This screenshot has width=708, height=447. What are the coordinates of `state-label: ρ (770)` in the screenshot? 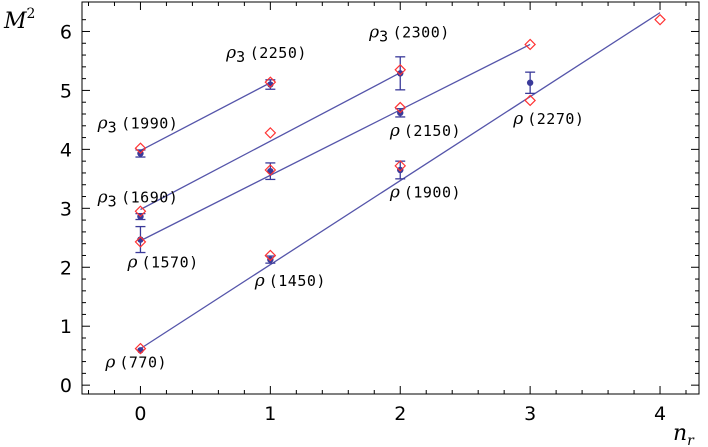 It's located at (135, 362).